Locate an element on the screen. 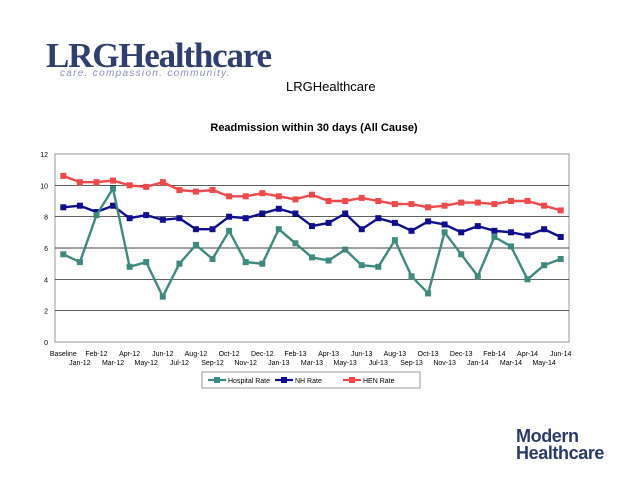 The height and width of the screenshot is (493, 638). x-tick-label: Jun-14 is located at coordinates (561, 354).